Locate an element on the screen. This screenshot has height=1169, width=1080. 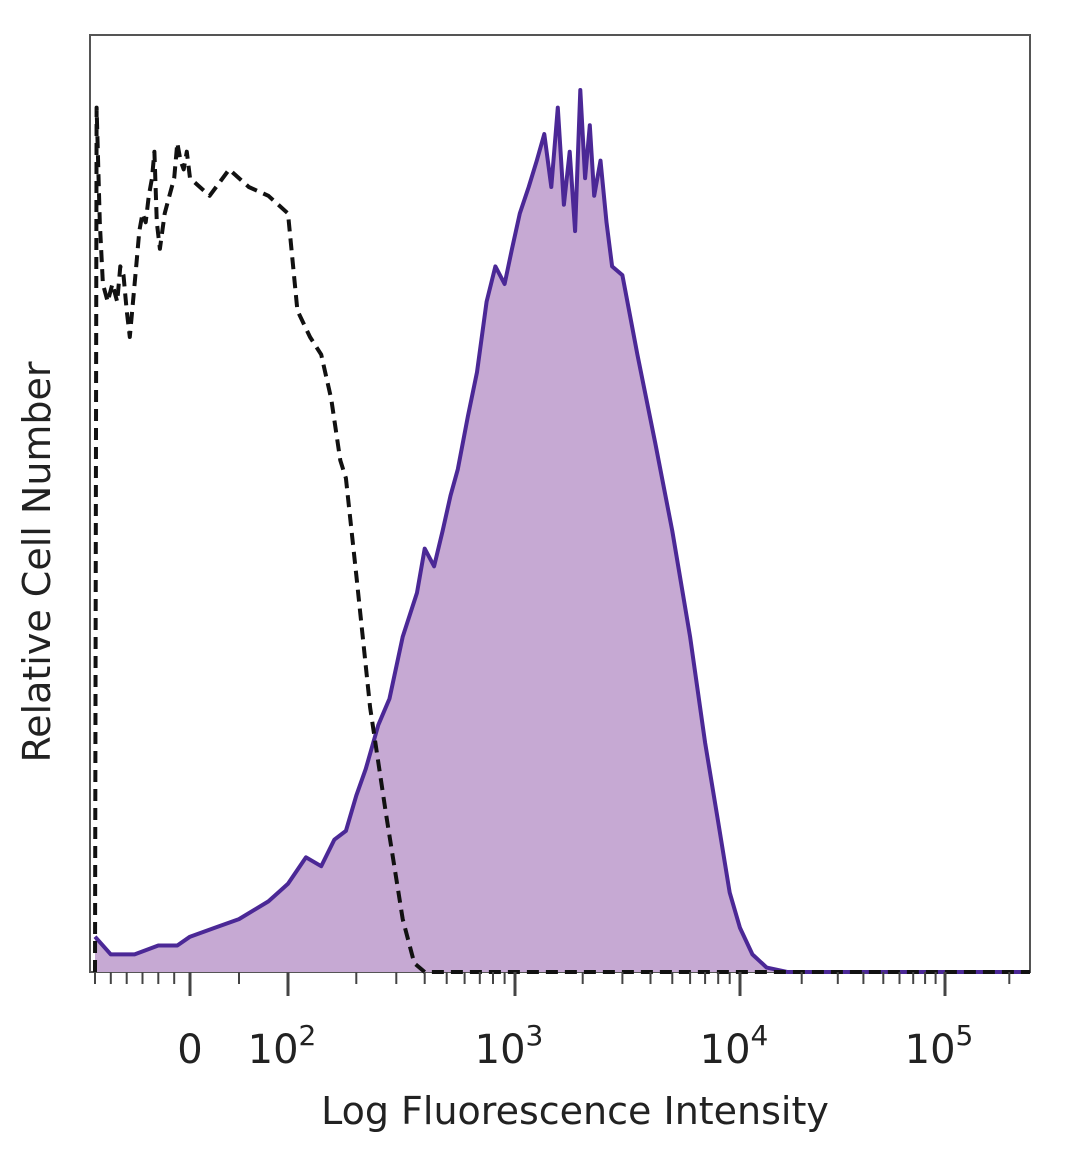
x-tick-label: 10² is located at coordinates (282, 1046).